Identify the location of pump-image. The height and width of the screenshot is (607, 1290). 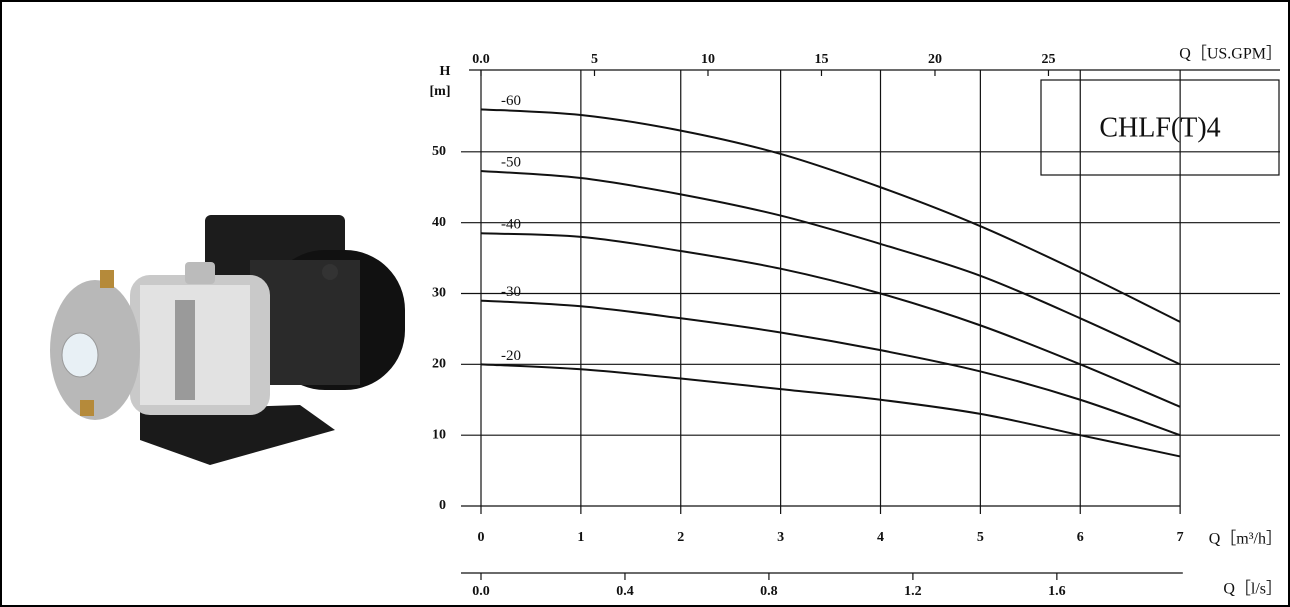
(227, 340).